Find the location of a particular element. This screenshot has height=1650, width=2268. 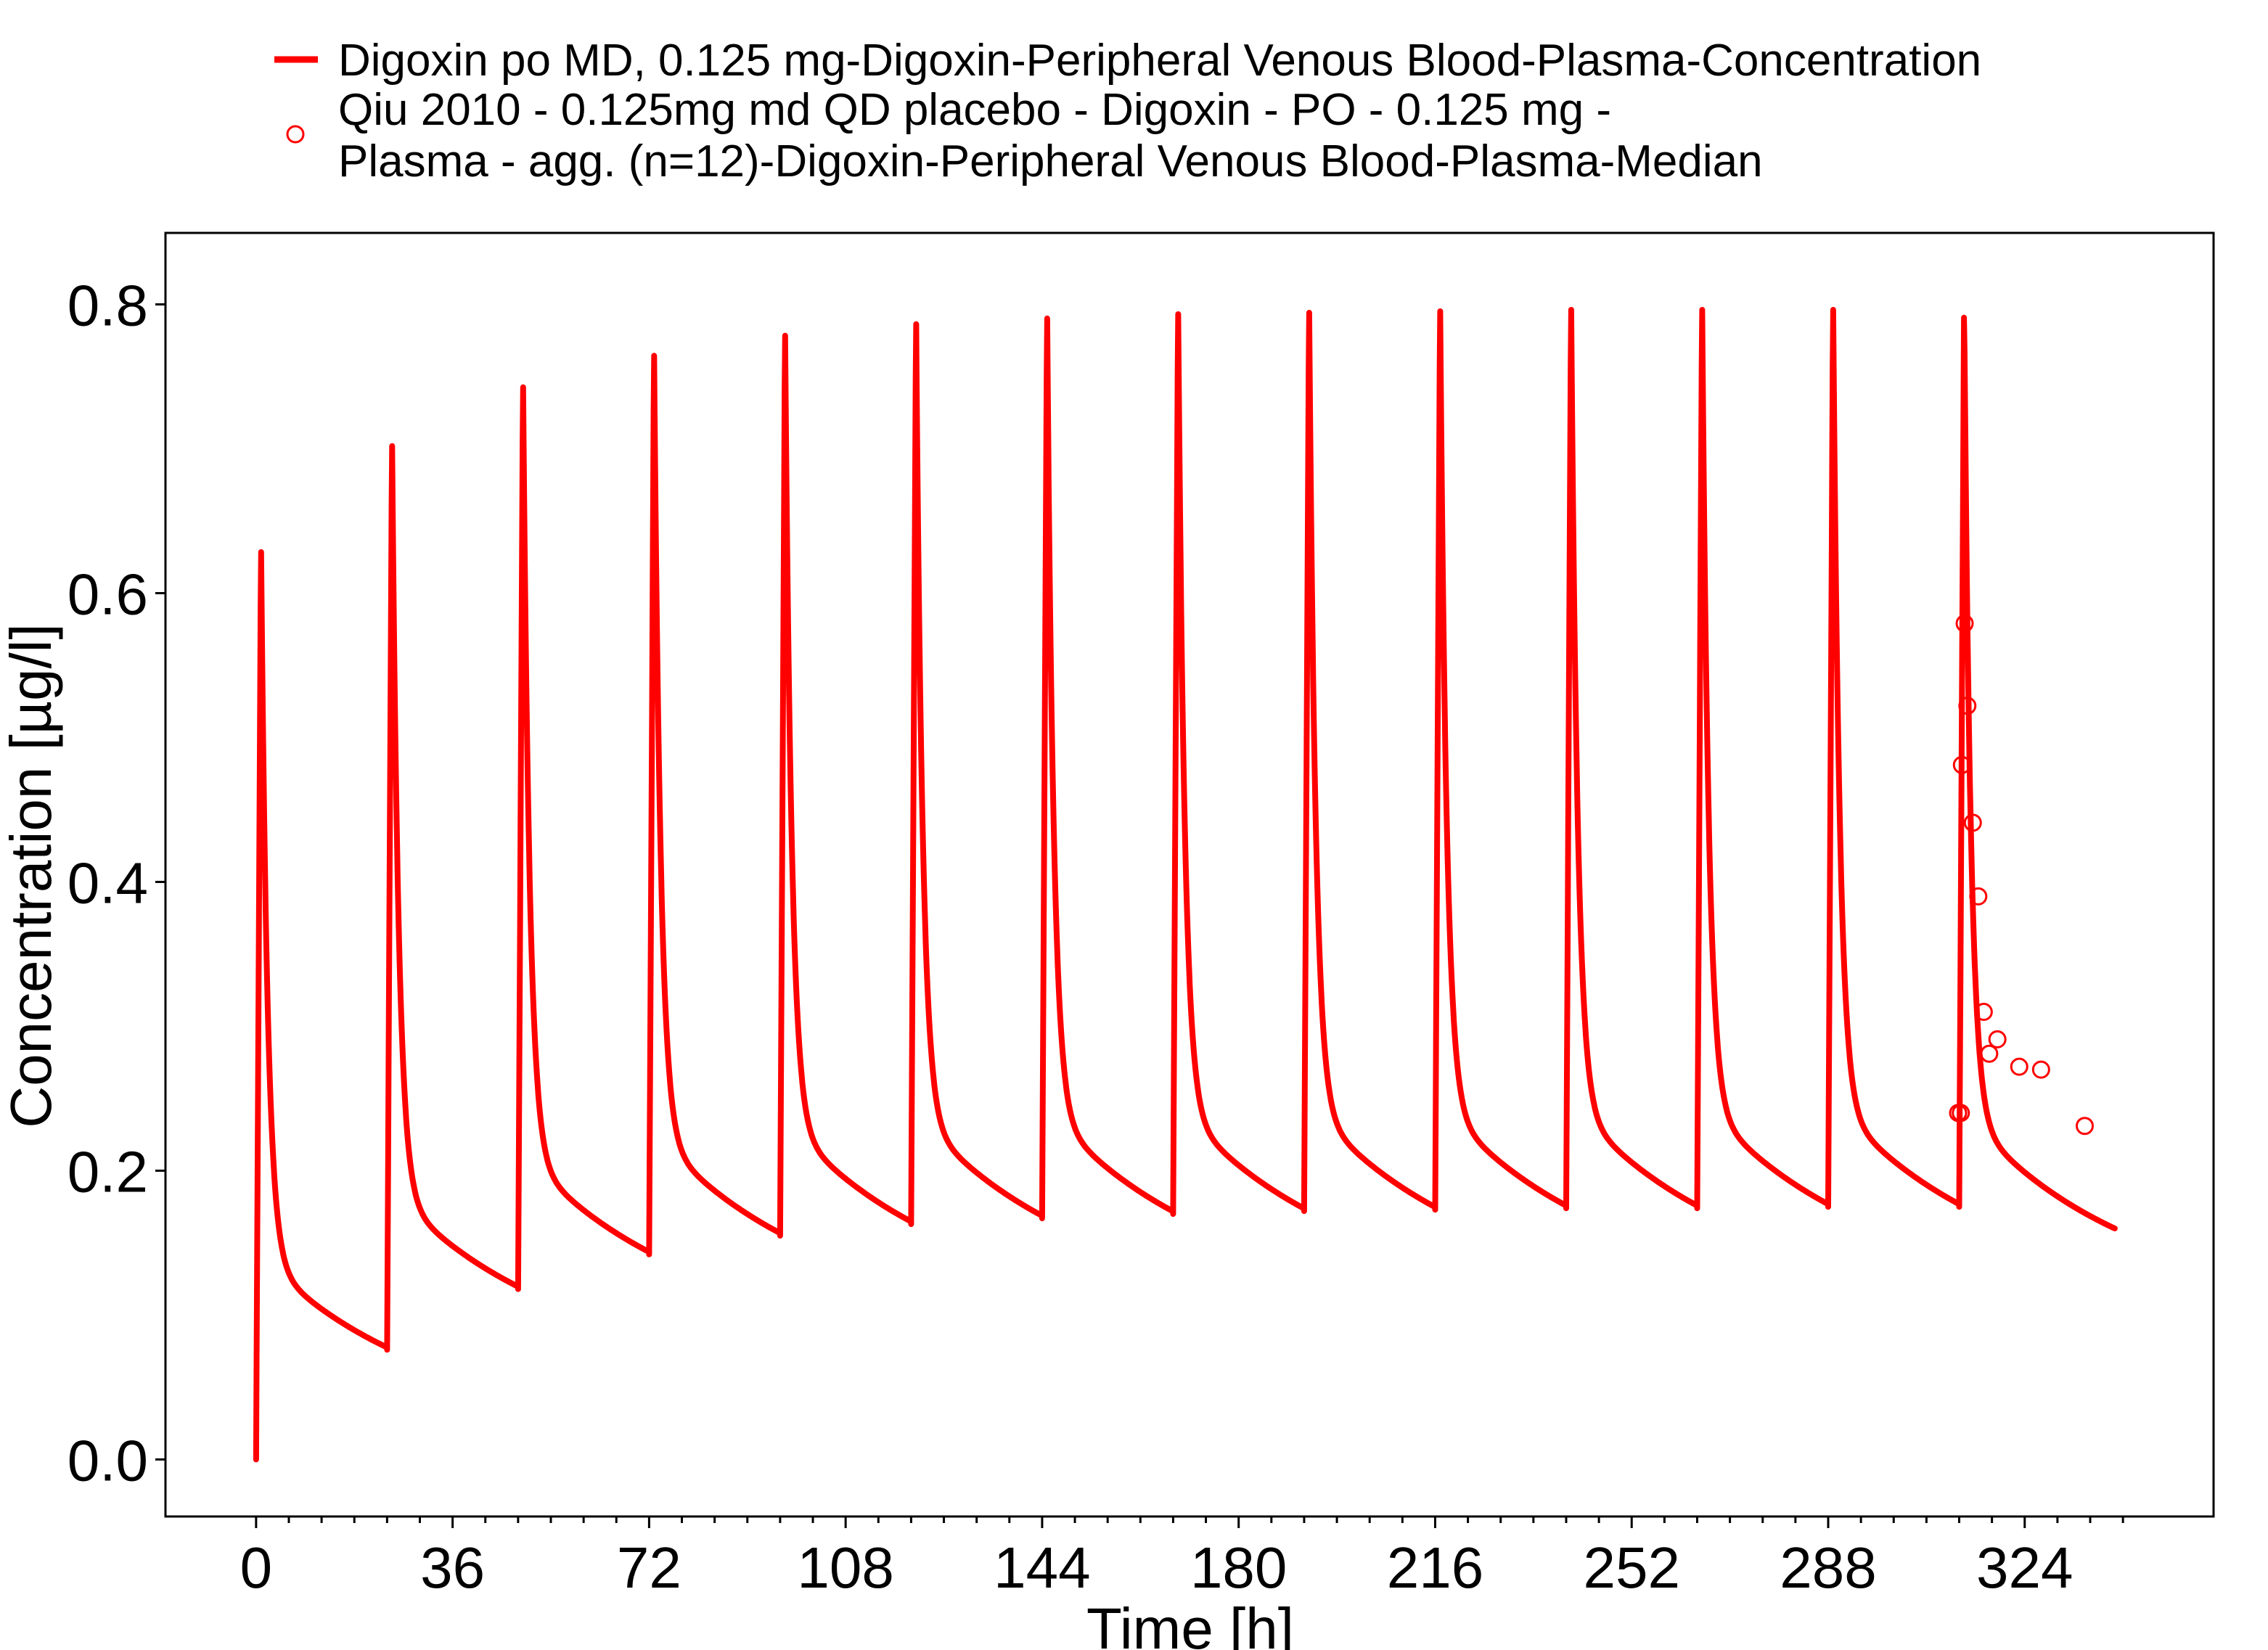

y-tick-label: 0.0 is located at coordinates (107, 1460).